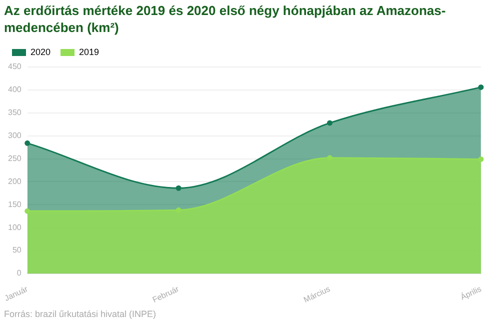  Describe the element at coordinates (15, 181) in the screenshot. I see `y-tick-label: 200` at that location.